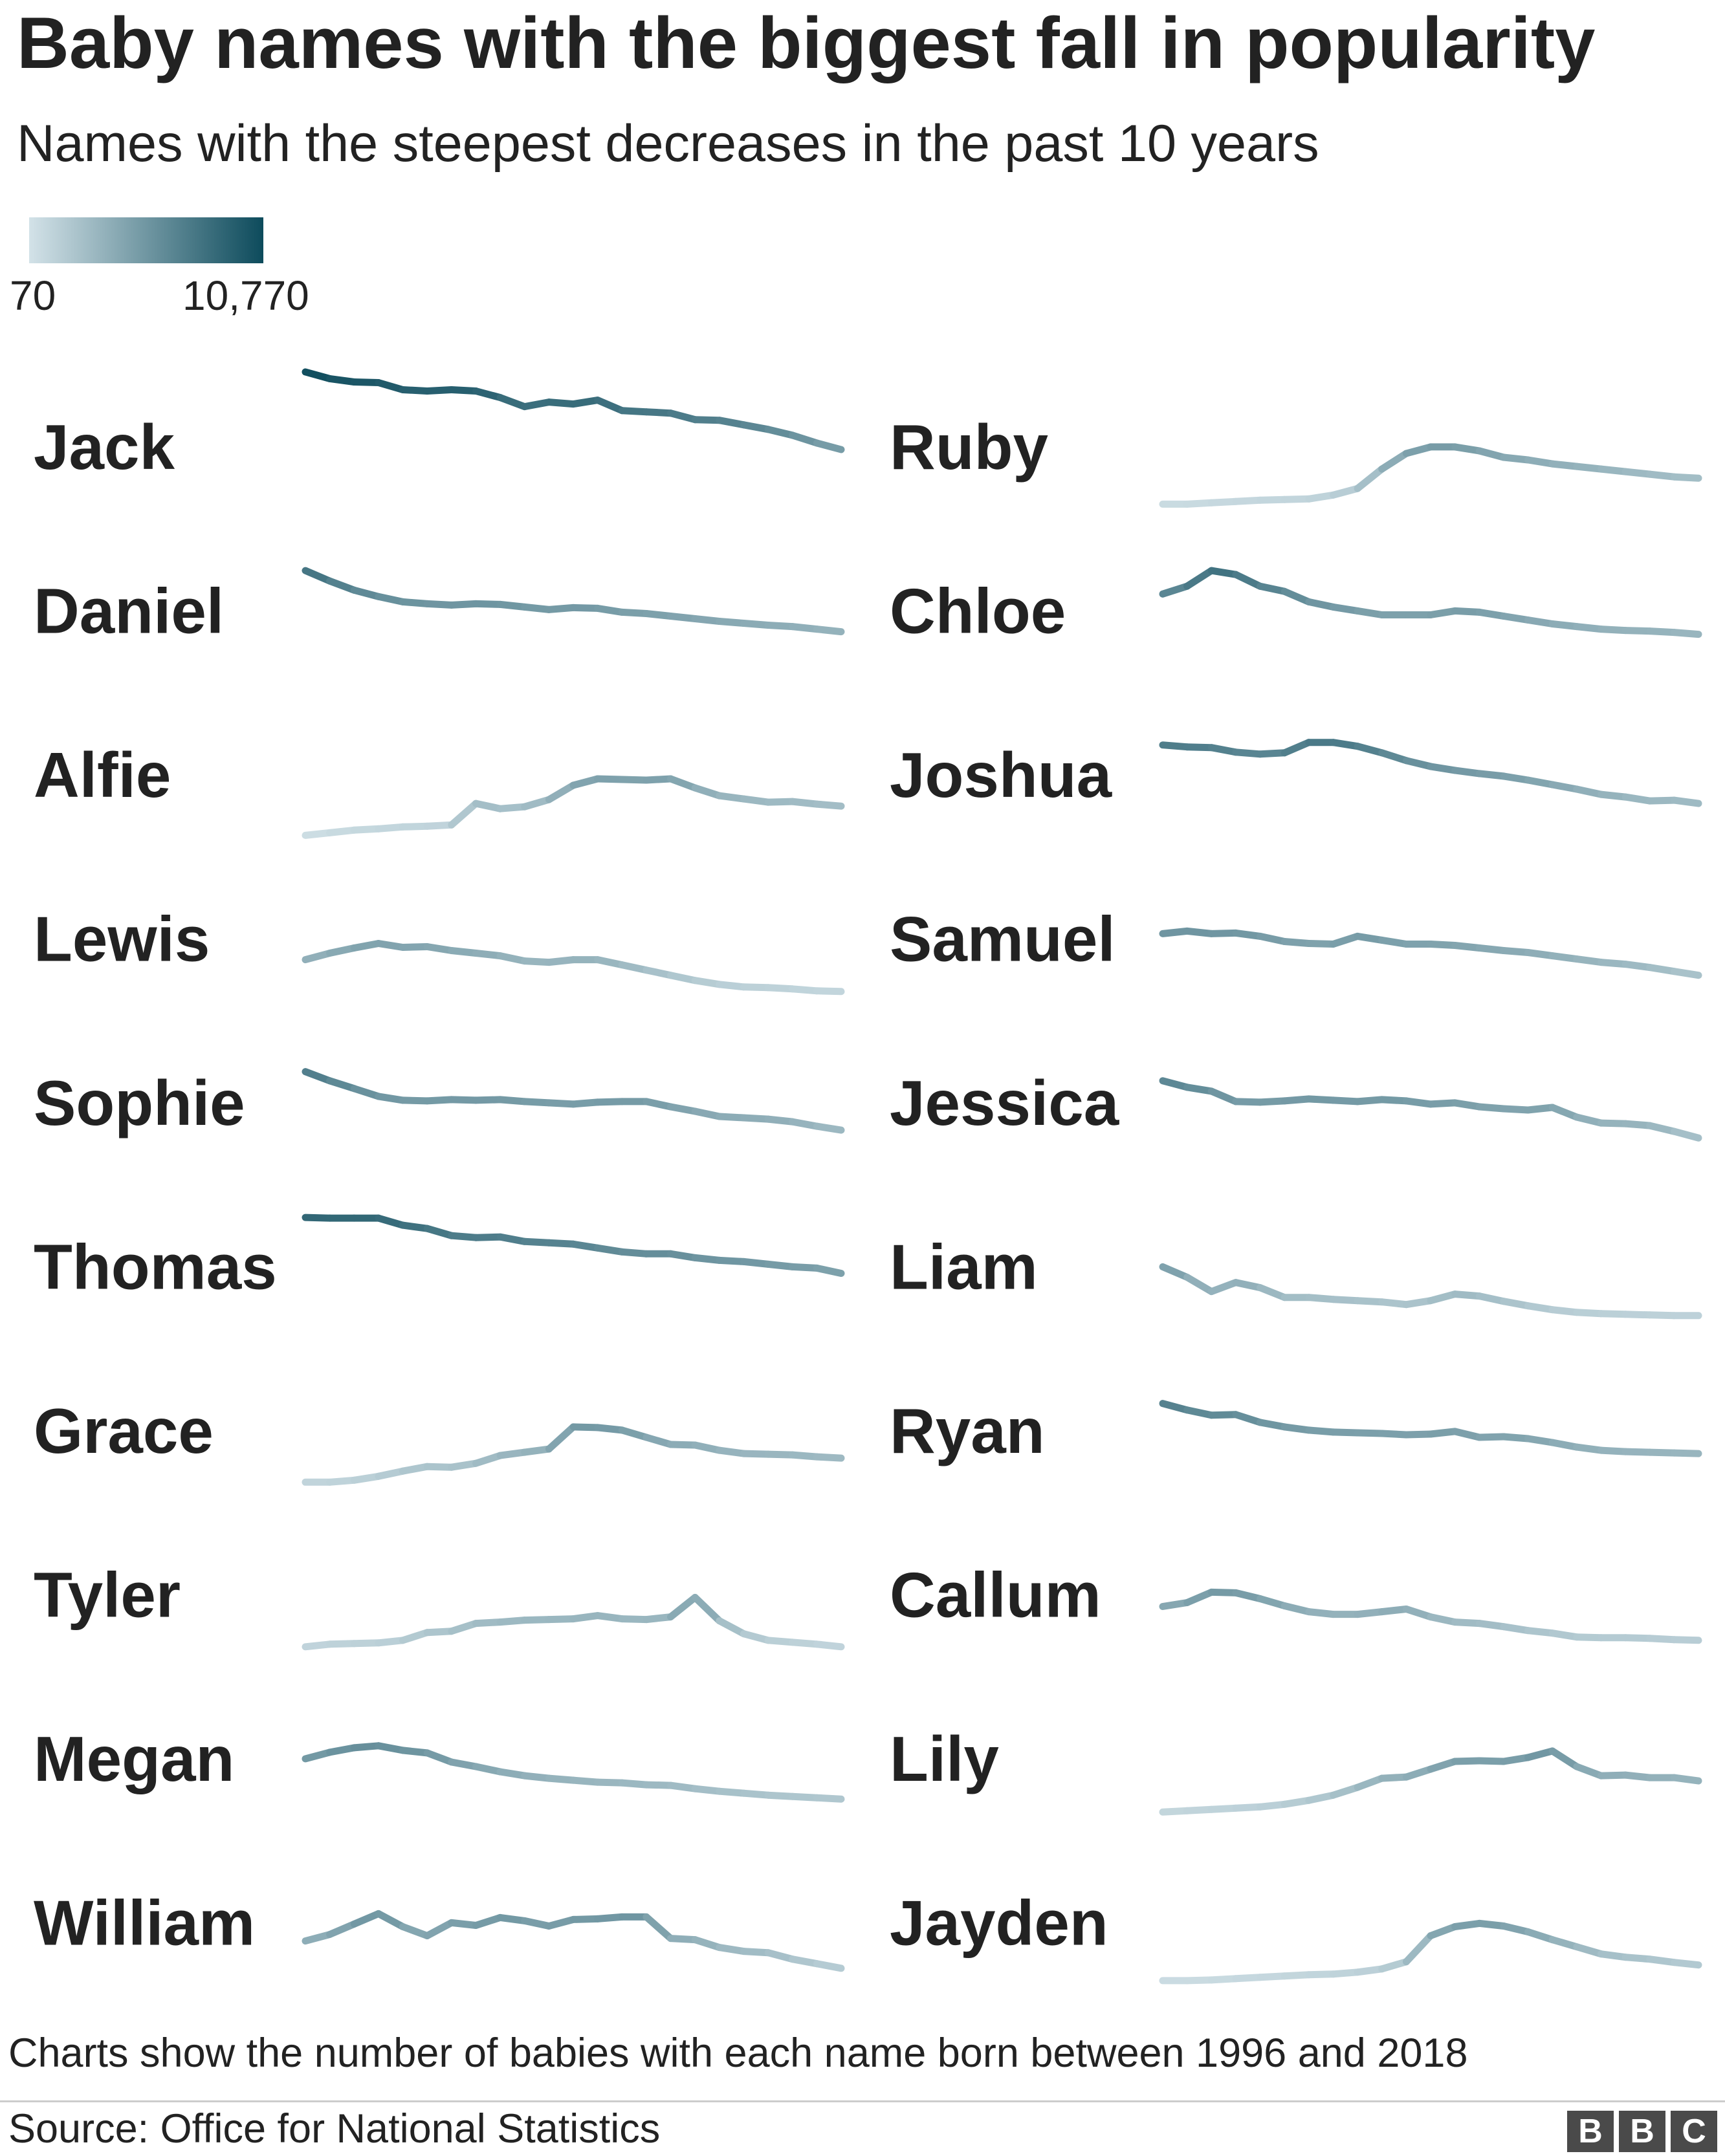  I want to click on name-label-chloe: Chloe, so click(978, 611).